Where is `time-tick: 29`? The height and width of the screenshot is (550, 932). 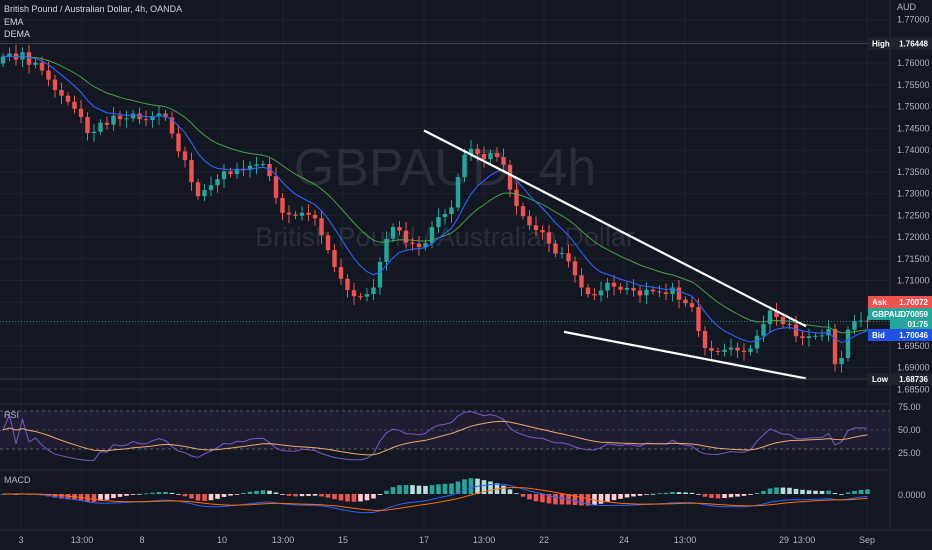
time-tick: 29 is located at coordinates (784, 540).